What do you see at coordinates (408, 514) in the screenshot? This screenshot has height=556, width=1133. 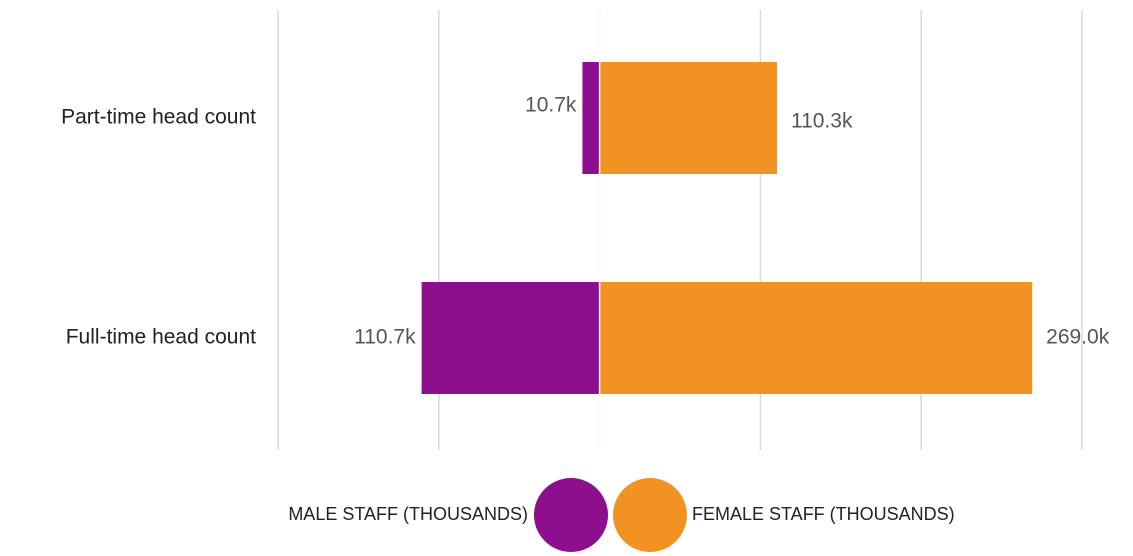 I see `legend-label: MALE STAFF (THOUSANDS)` at bounding box center [408, 514].